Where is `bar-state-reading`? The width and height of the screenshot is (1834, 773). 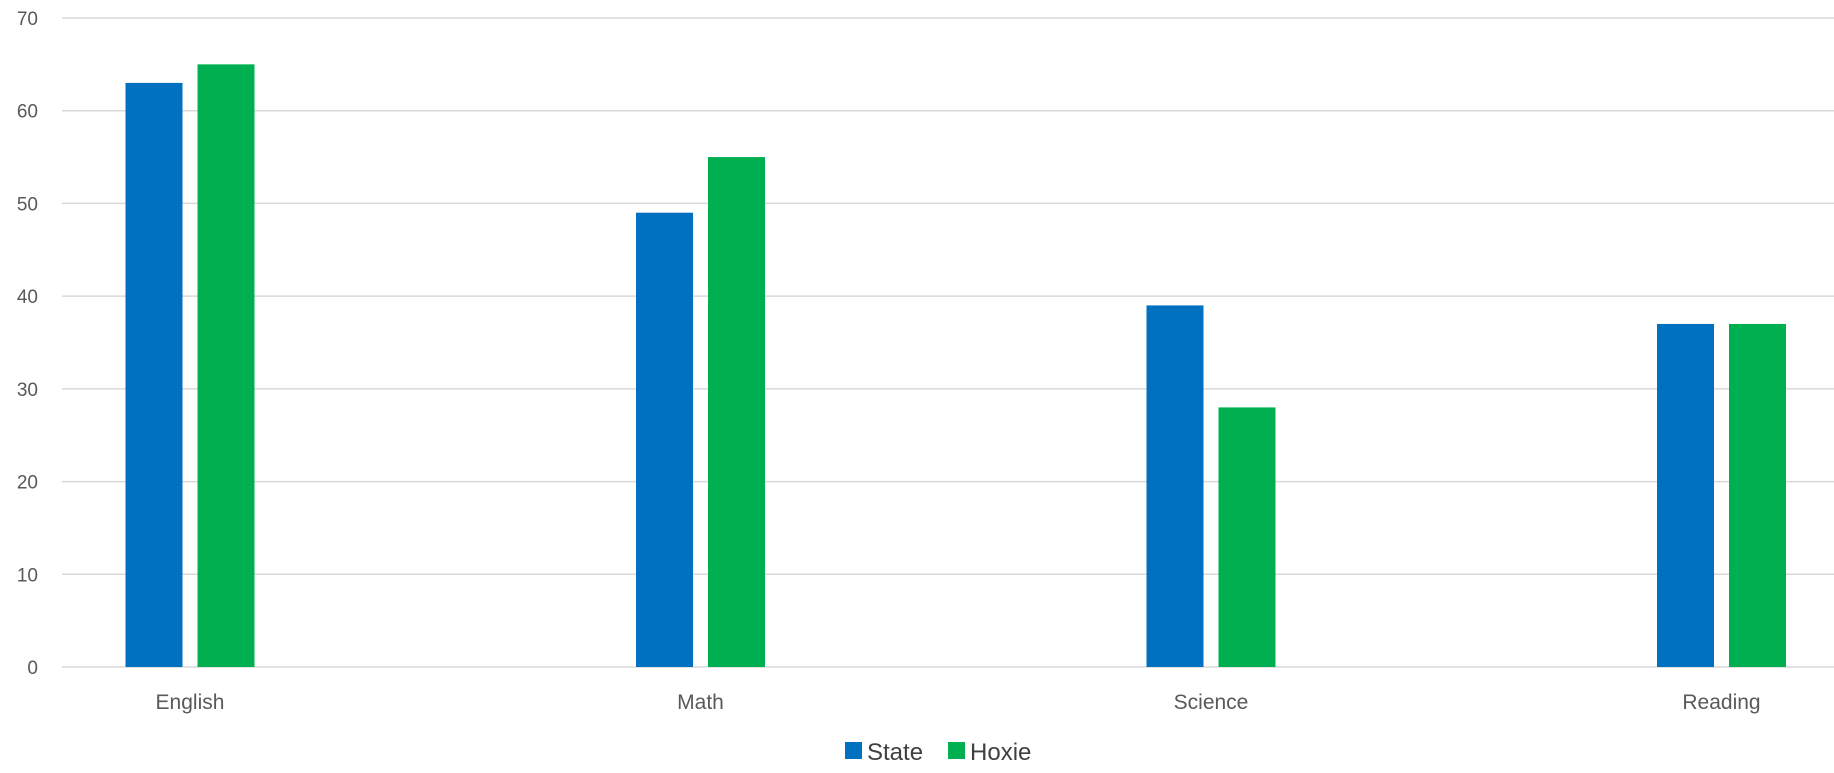
bar-state-reading is located at coordinates (1685, 495).